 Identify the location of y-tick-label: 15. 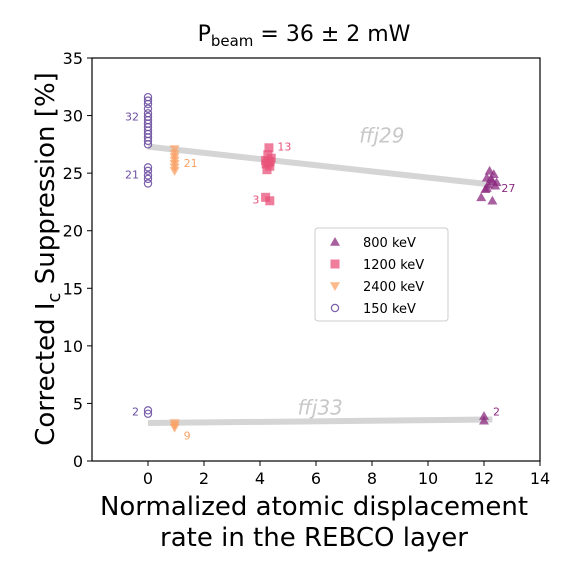
(73, 288).